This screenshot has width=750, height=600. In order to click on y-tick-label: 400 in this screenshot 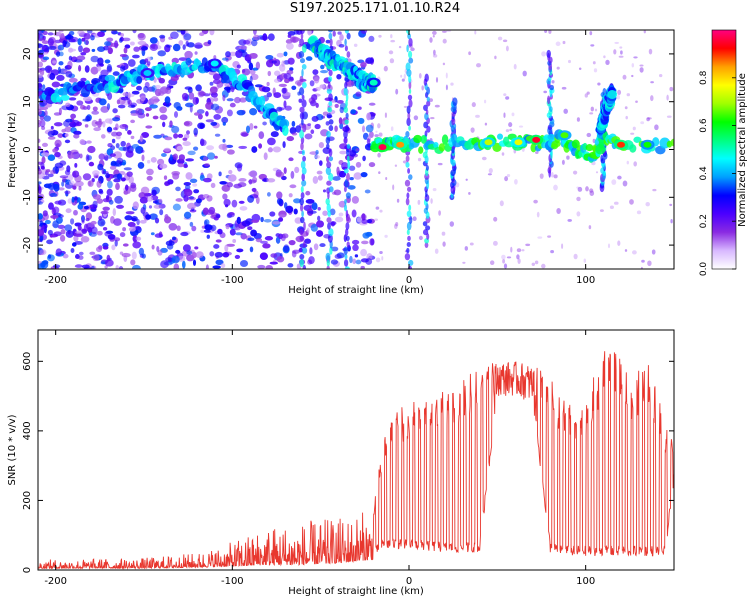, I will do `click(27, 430)`.